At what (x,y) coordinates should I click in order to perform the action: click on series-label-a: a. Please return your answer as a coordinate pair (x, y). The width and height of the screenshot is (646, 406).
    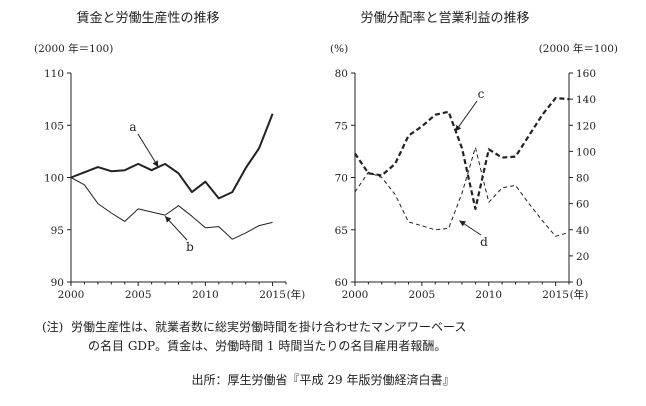
    Looking at the image, I should click on (132, 127).